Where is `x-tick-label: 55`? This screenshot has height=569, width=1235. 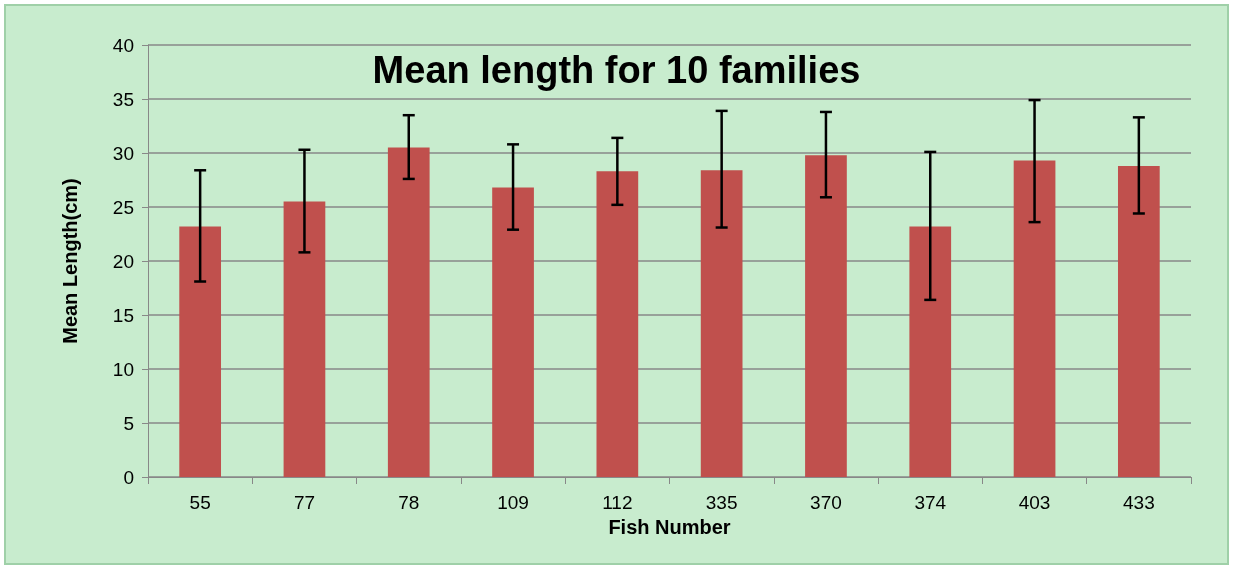 x-tick-label: 55 is located at coordinates (200, 502).